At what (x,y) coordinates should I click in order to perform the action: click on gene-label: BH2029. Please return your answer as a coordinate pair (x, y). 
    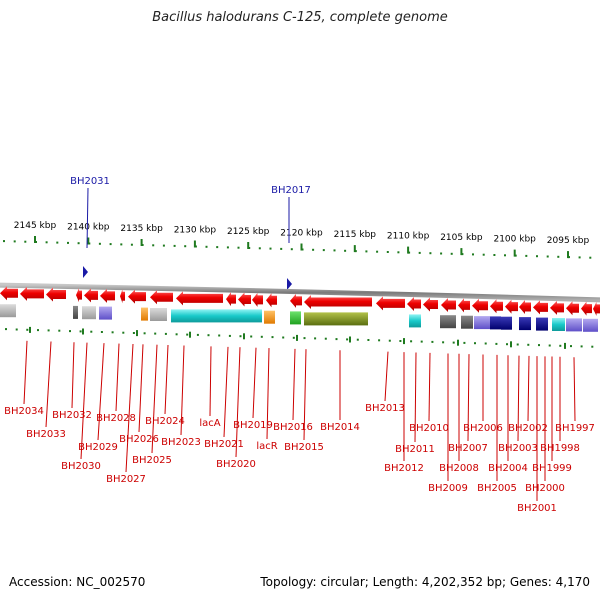
    Looking at the image, I should click on (98, 447).